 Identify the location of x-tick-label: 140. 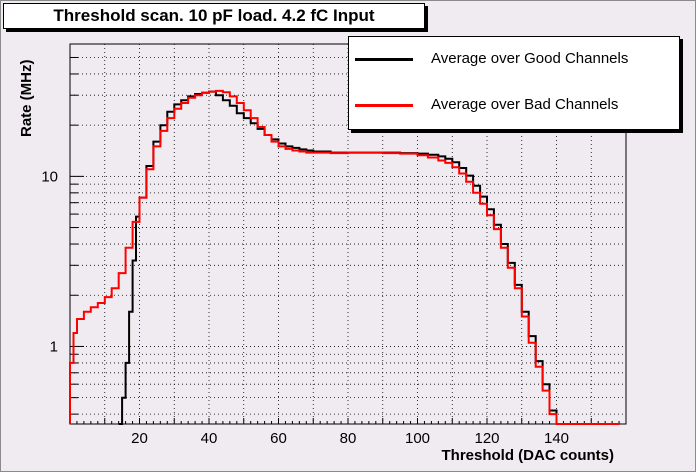
(556, 438).